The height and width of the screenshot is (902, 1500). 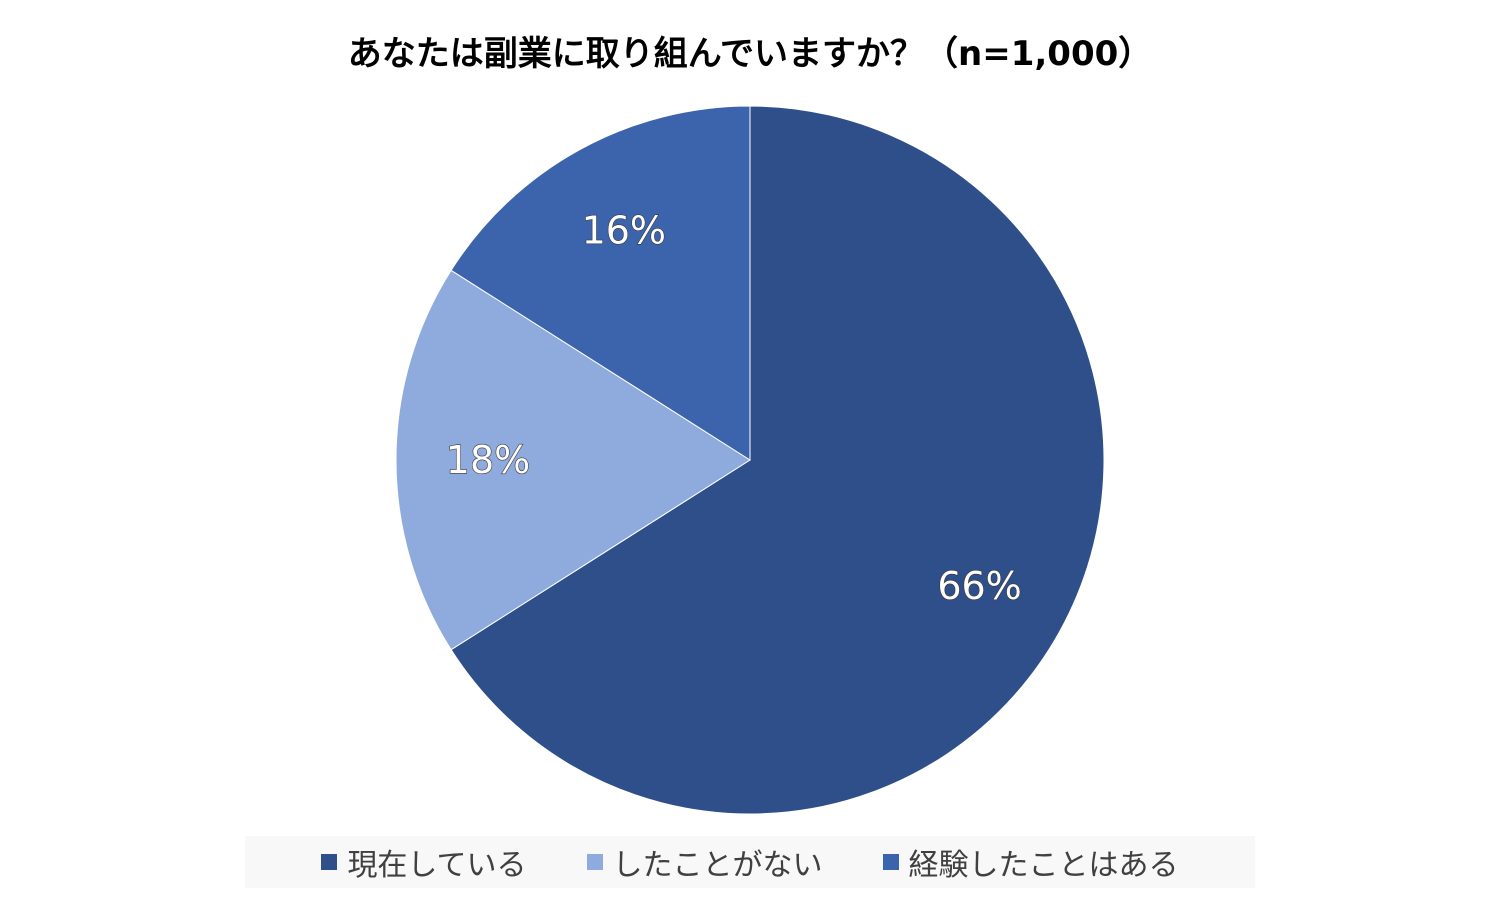 I want to click on legend-item-currently: 現在している, so click(x=424, y=862).